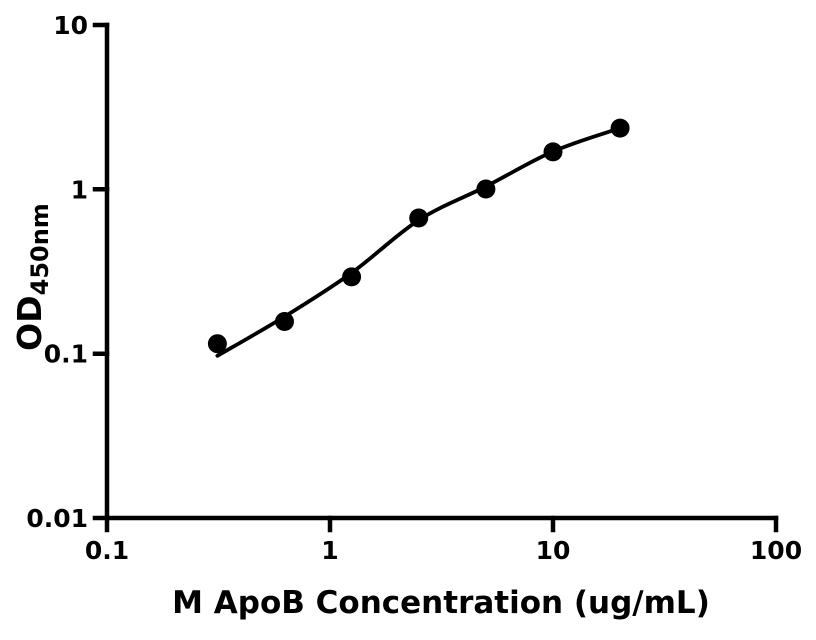 The height and width of the screenshot is (640, 816). Describe the element at coordinates (441, 603) in the screenshot. I see `x-axis-title: M ApoB Concentration (ug/mL)` at that location.